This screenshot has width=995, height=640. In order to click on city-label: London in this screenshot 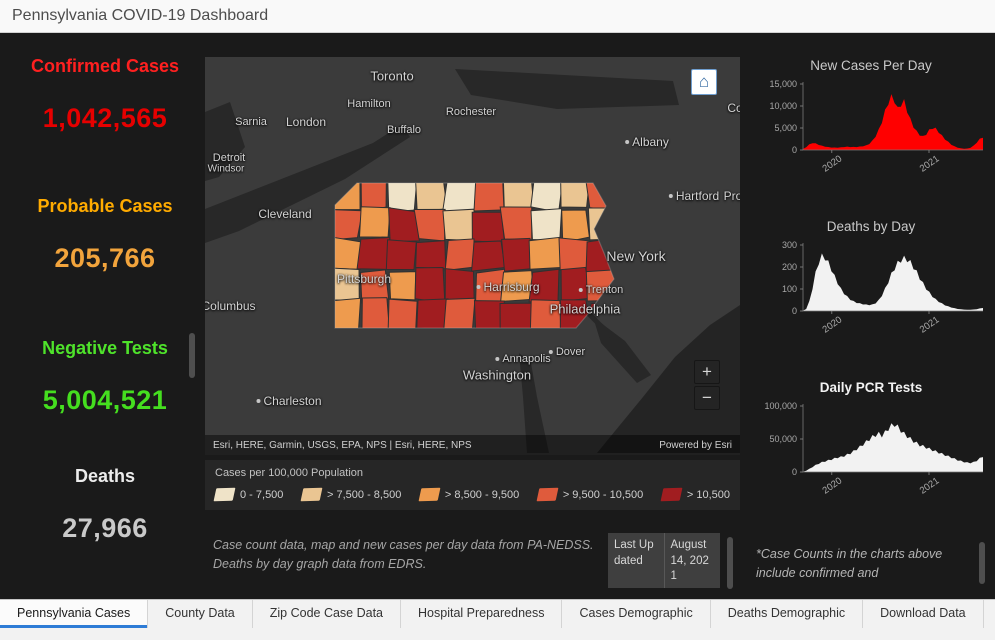, I will do `click(306, 122)`.